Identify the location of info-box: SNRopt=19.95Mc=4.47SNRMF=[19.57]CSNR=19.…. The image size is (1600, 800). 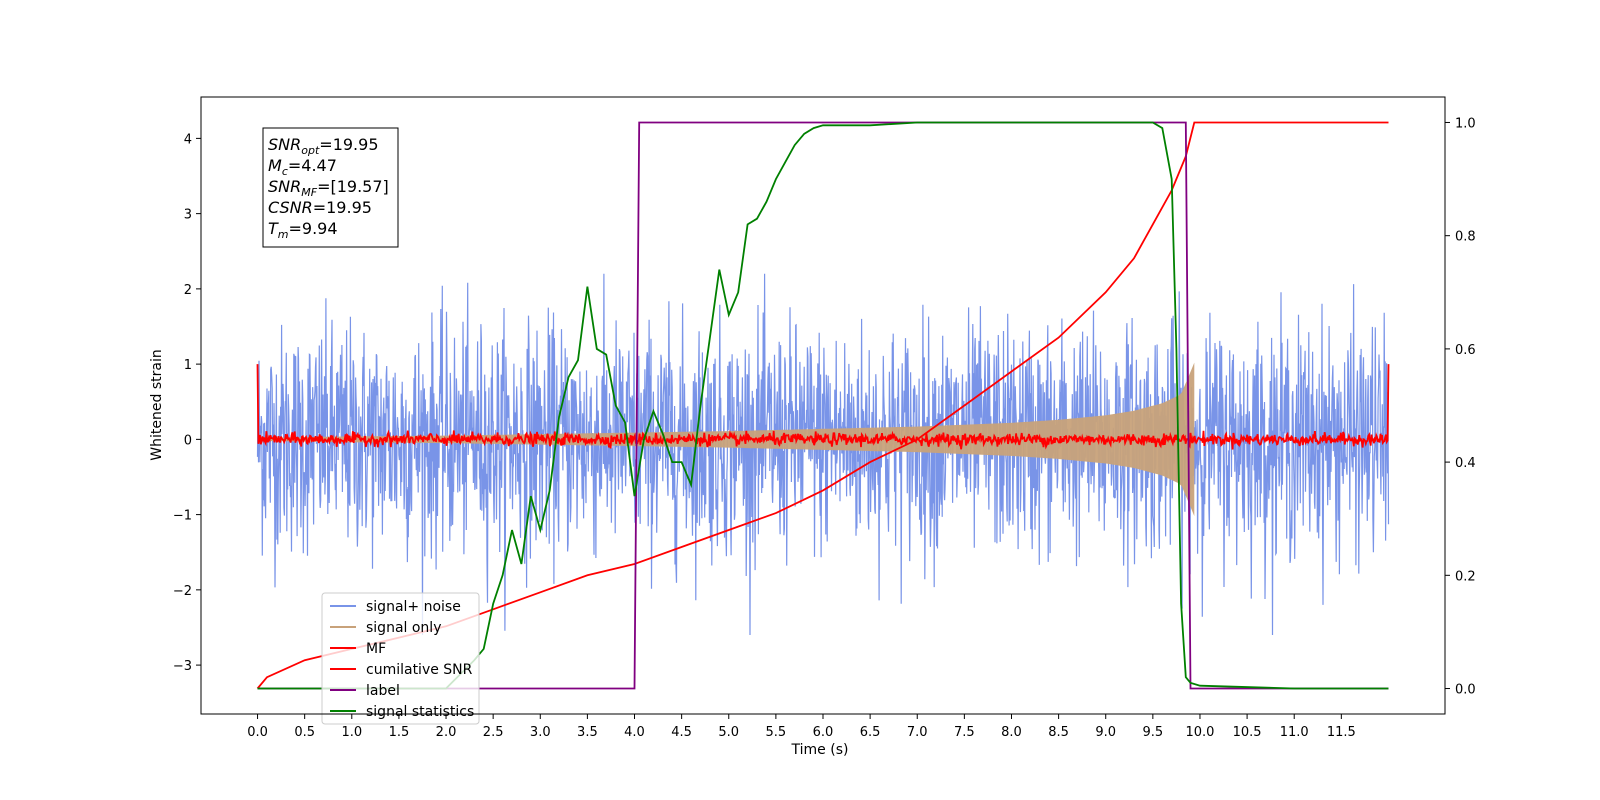
(330, 187).